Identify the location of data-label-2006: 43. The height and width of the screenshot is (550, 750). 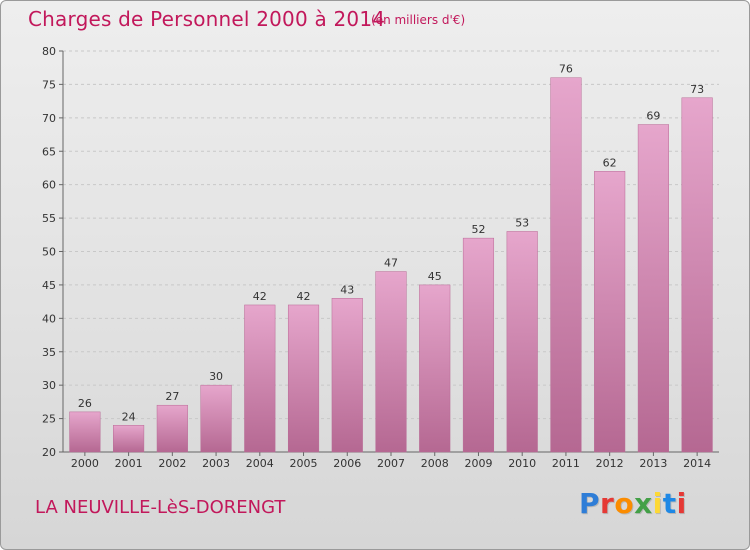
(347, 289).